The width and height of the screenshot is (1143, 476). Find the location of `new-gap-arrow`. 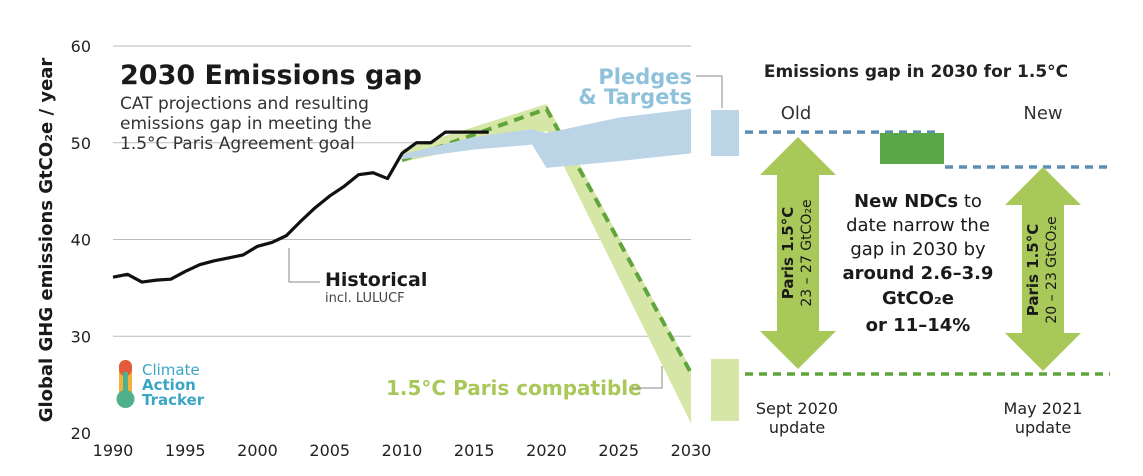

new-gap-arrow is located at coordinates (1043, 269).